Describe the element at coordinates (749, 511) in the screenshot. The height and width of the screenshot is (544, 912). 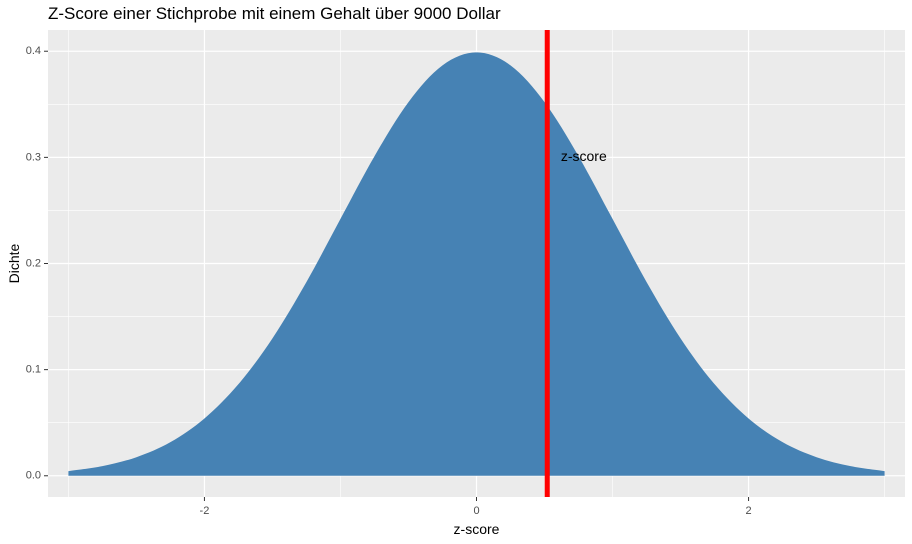
I see `x-tick-label: 2` at that location.